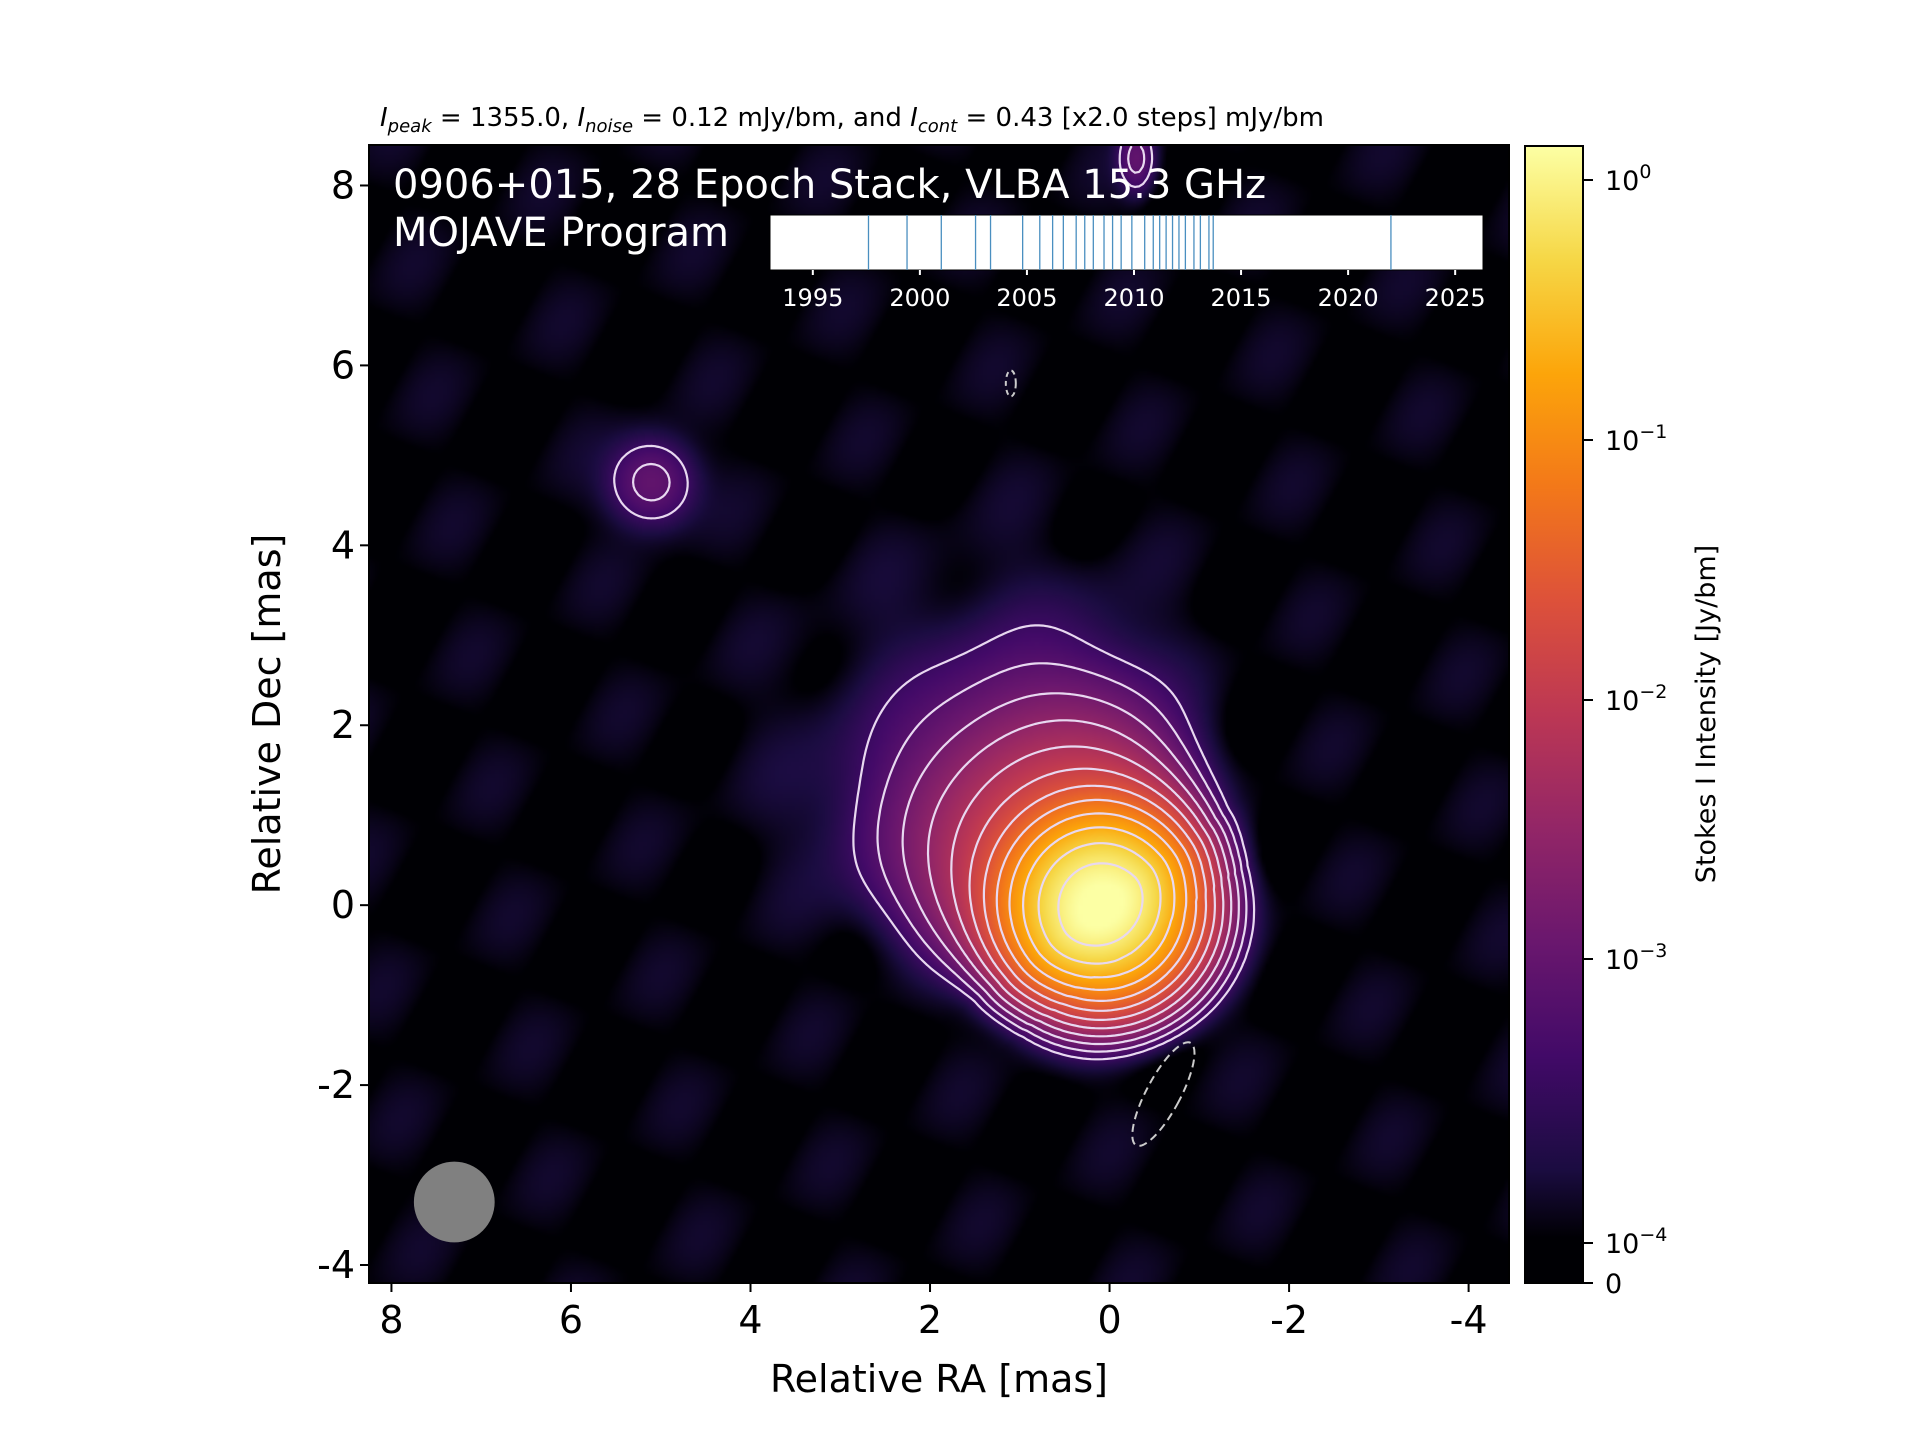 The height and width of the screenshot is (1444, 1920). What do you see at coordinates (939, 1379) in the screenshot?
I see `x-axis-label: Relative RA [mas]` at bounding box center [939, 1379].